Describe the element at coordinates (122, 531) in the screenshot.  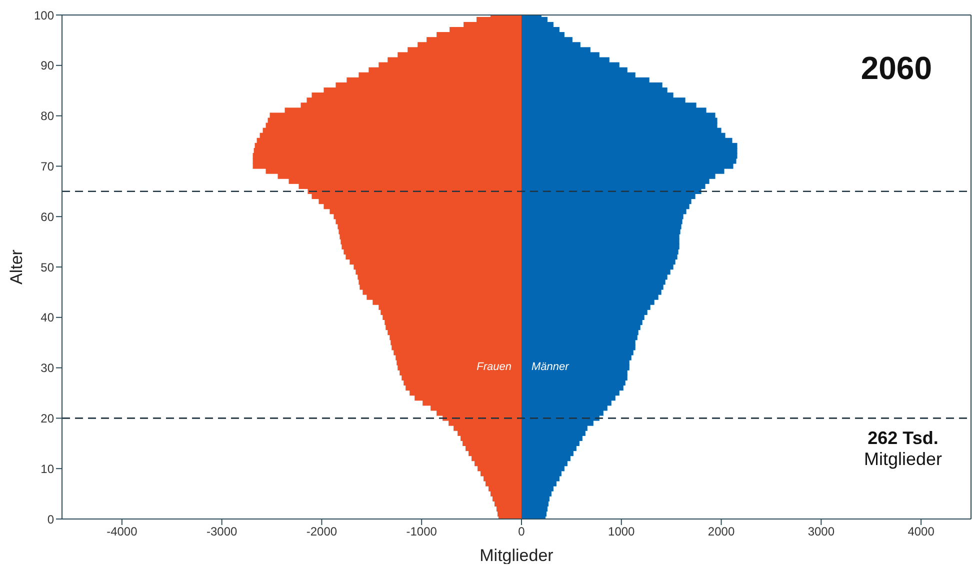
I see `x-tick-label: -4000` at that location.